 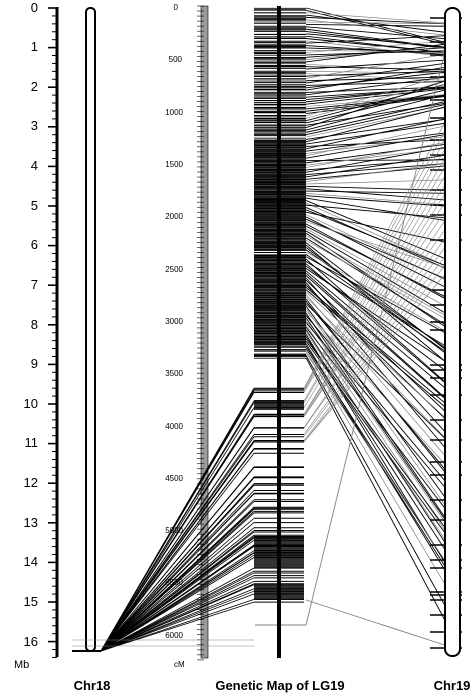 What do you see at coordinates (174, 269) in the screenshot?
I see `cm-tick-label: 2500` at bounding box center [174, 269].